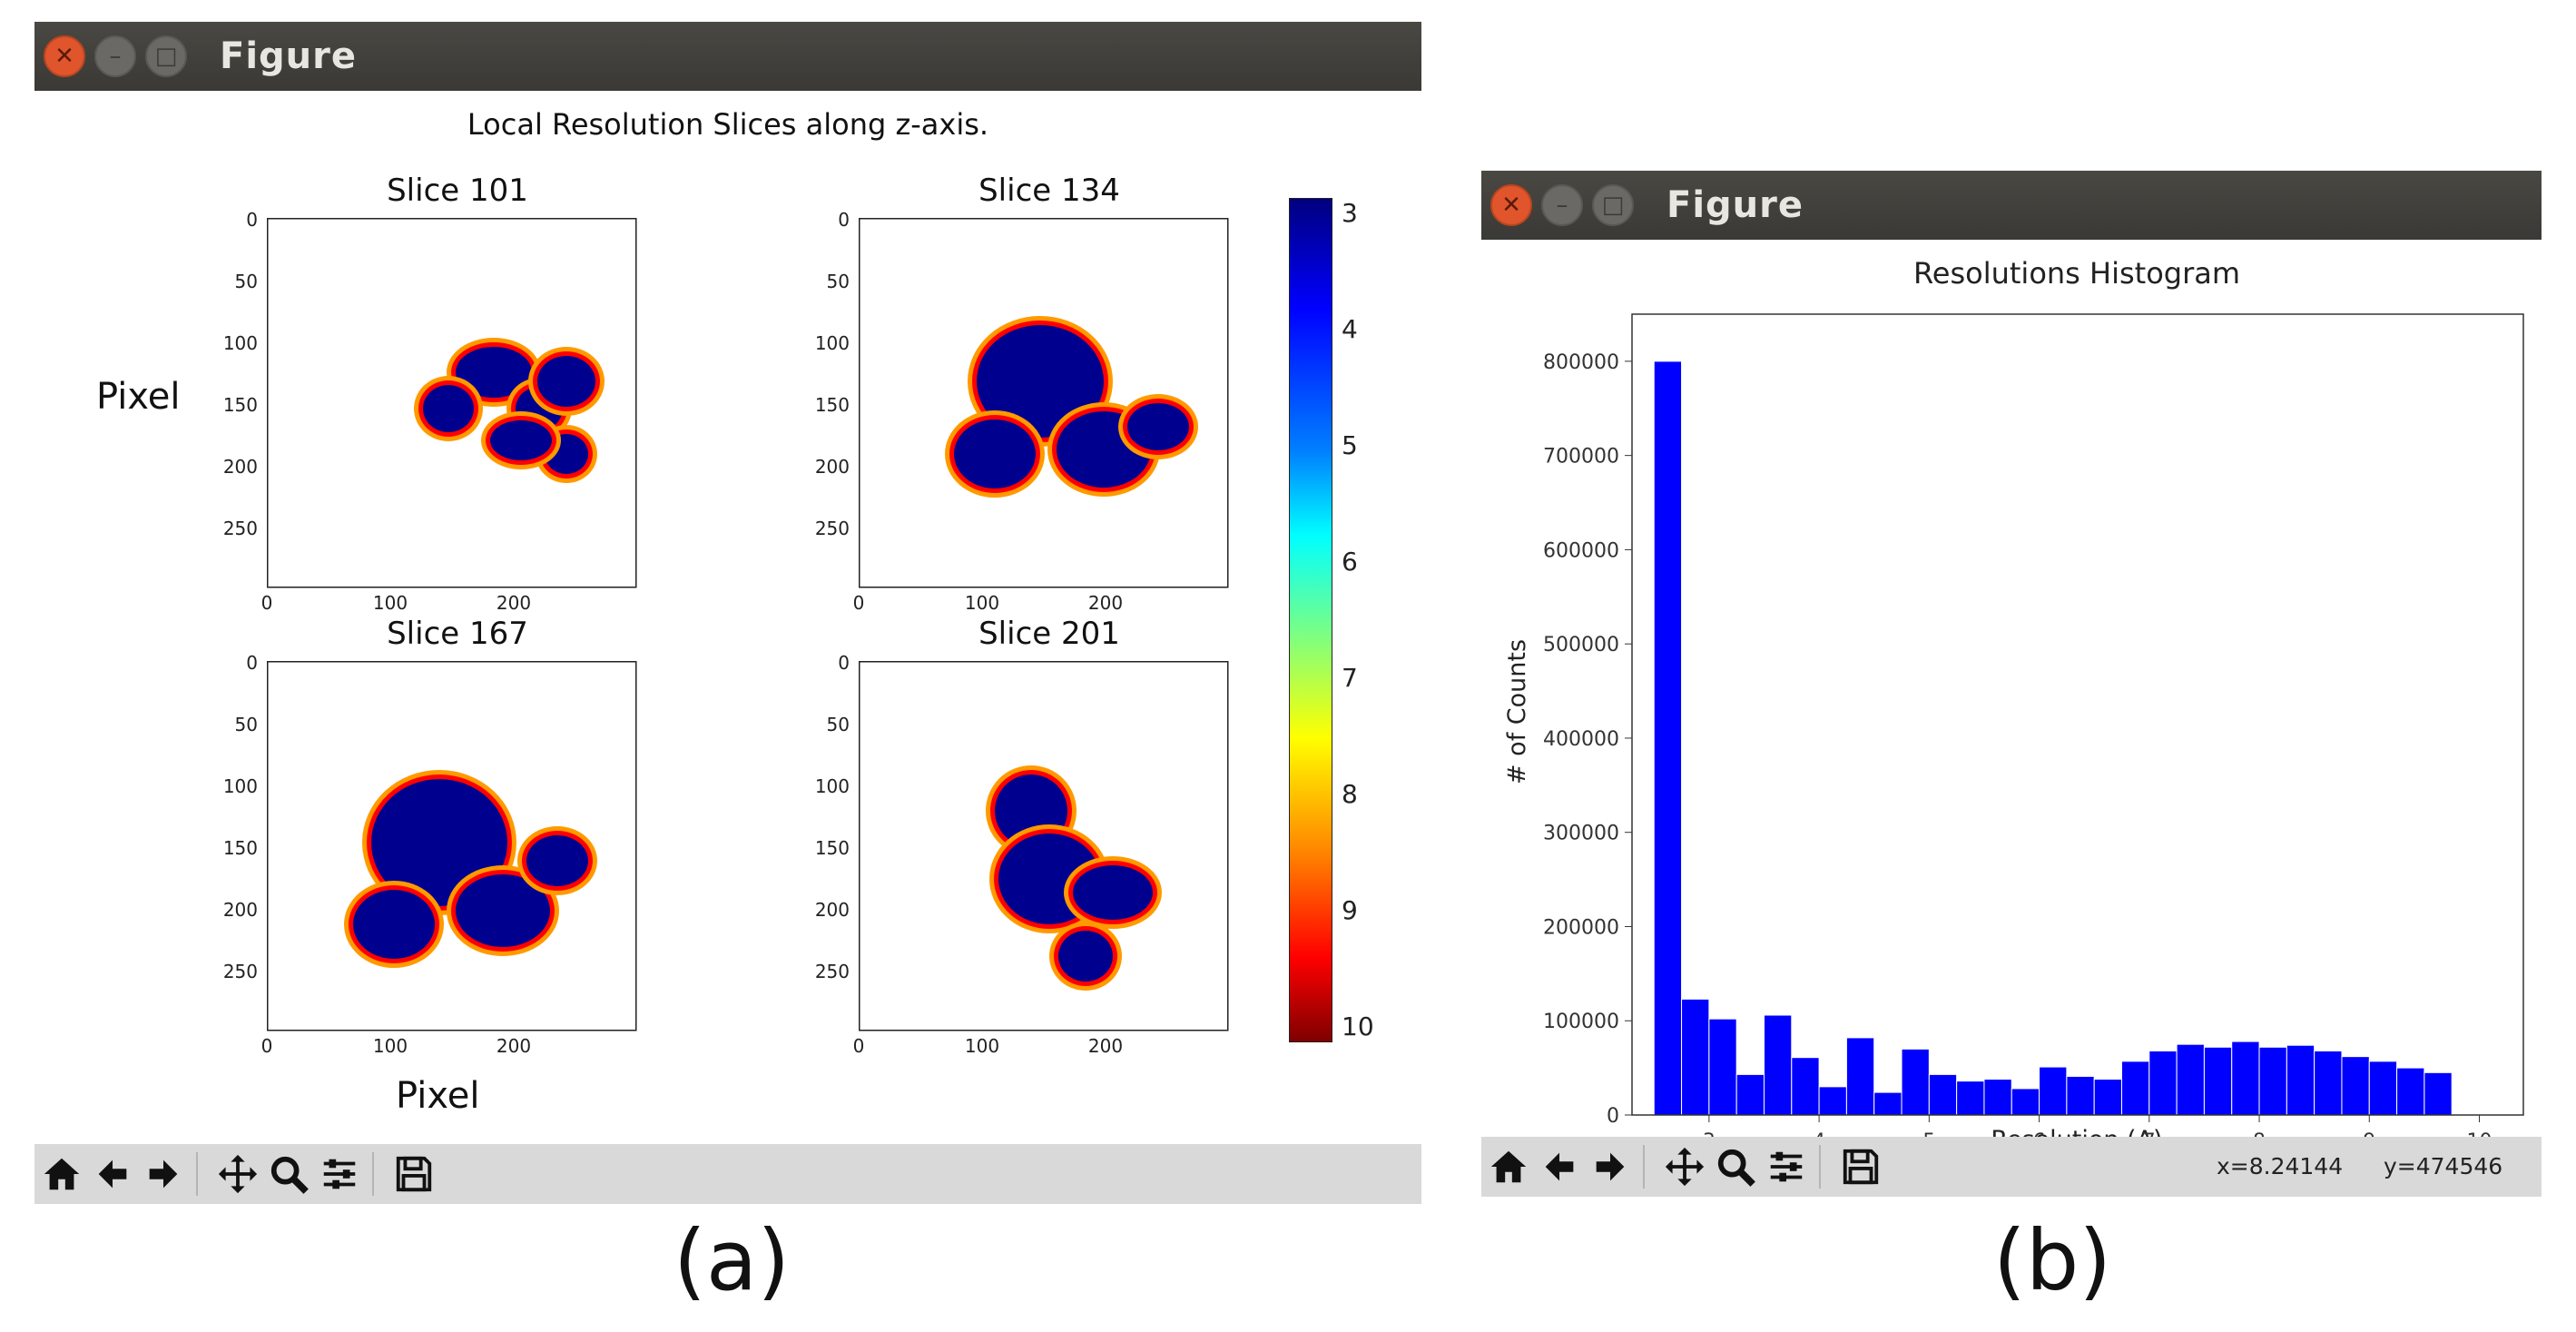 This screenshot has height=1332, width=2576. I want to click on colorbar, so click(1310, 620).